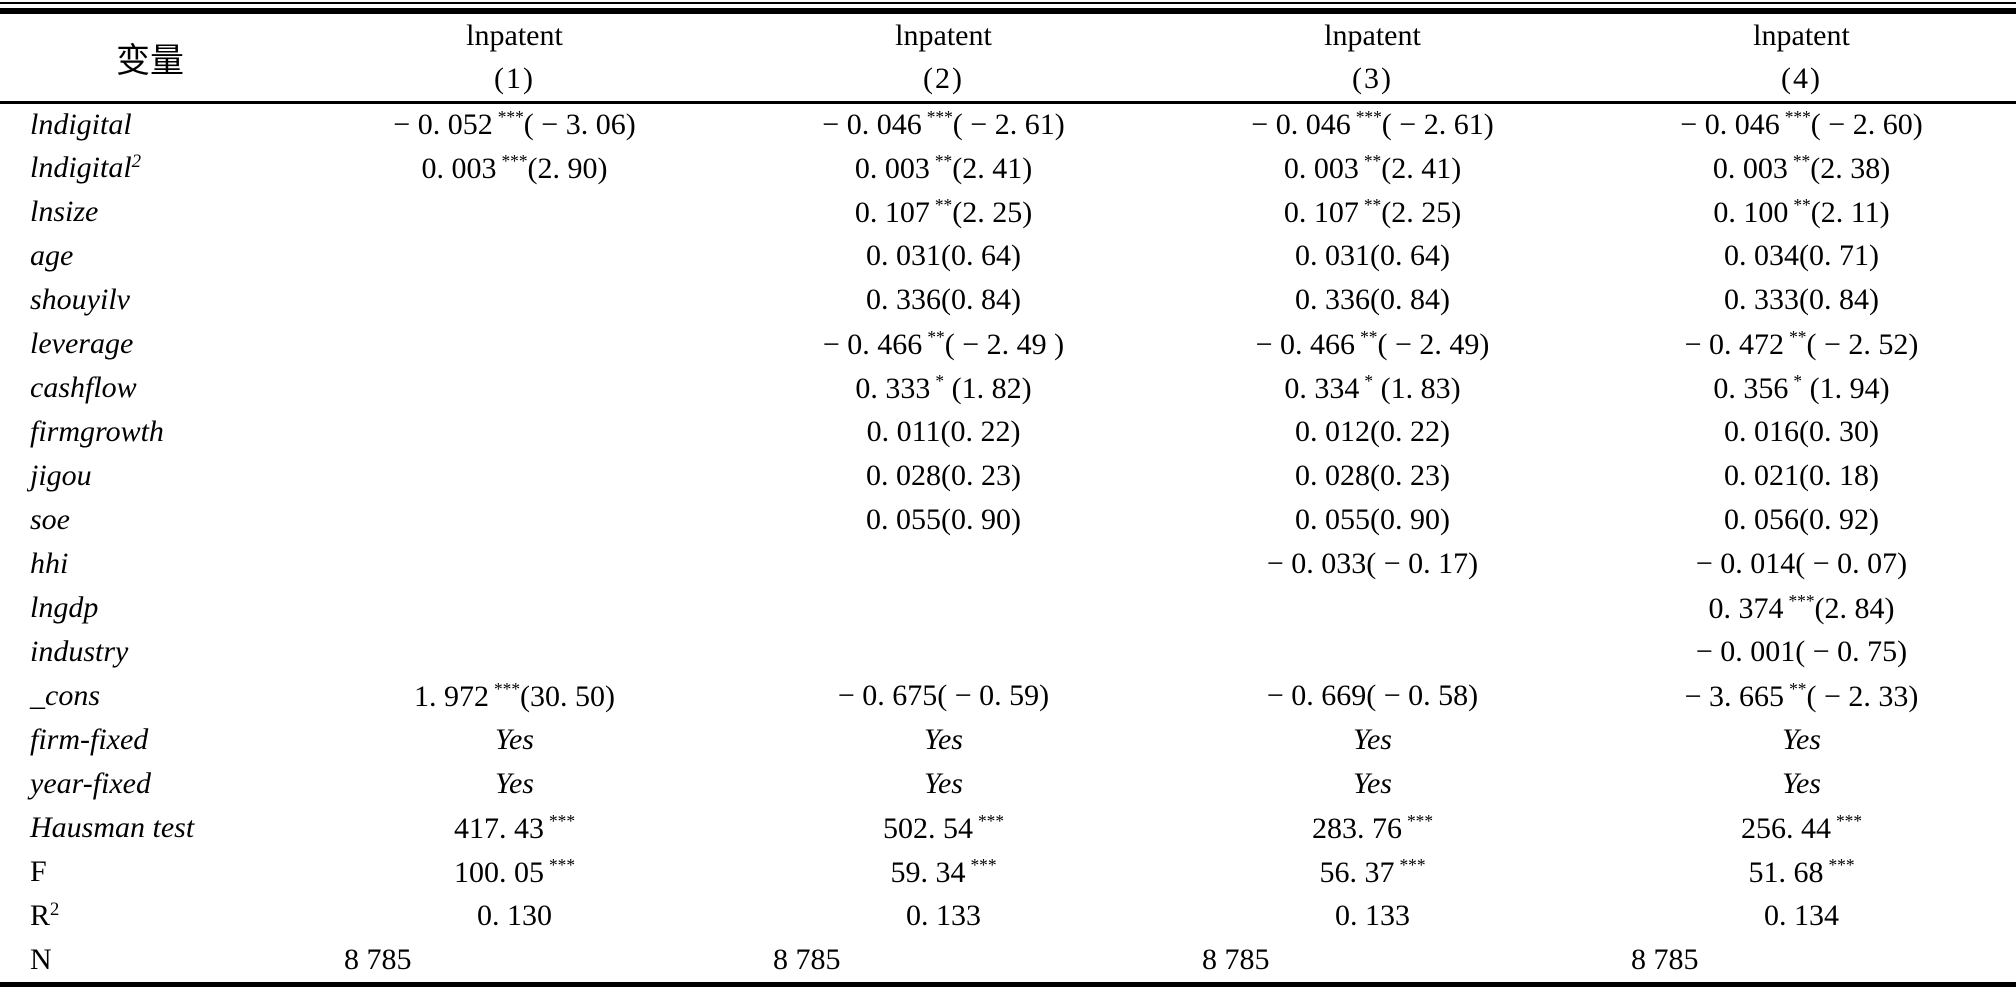 The height and width of the screenshot is (1008, 2016). Describe the element at coordinates (1801, 564) in the screenshot. I see `cell-hhi-model-4: − 0. 014( − 0. 07)` at that location.